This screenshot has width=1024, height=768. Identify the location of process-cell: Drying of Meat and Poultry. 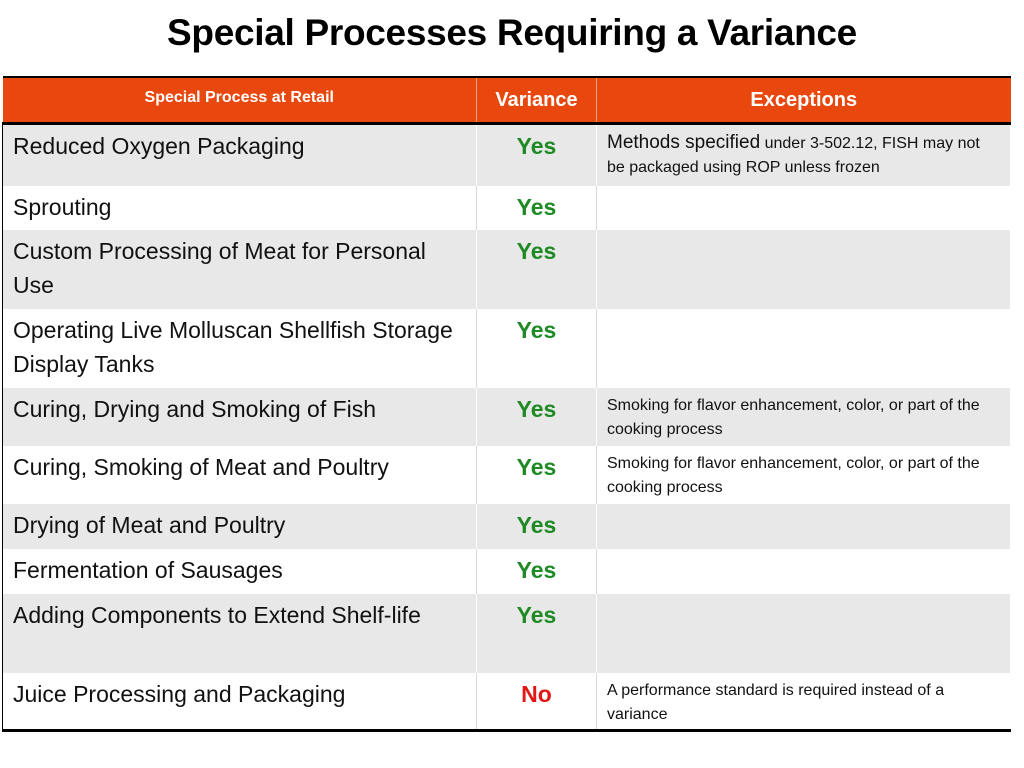
(239, 526).